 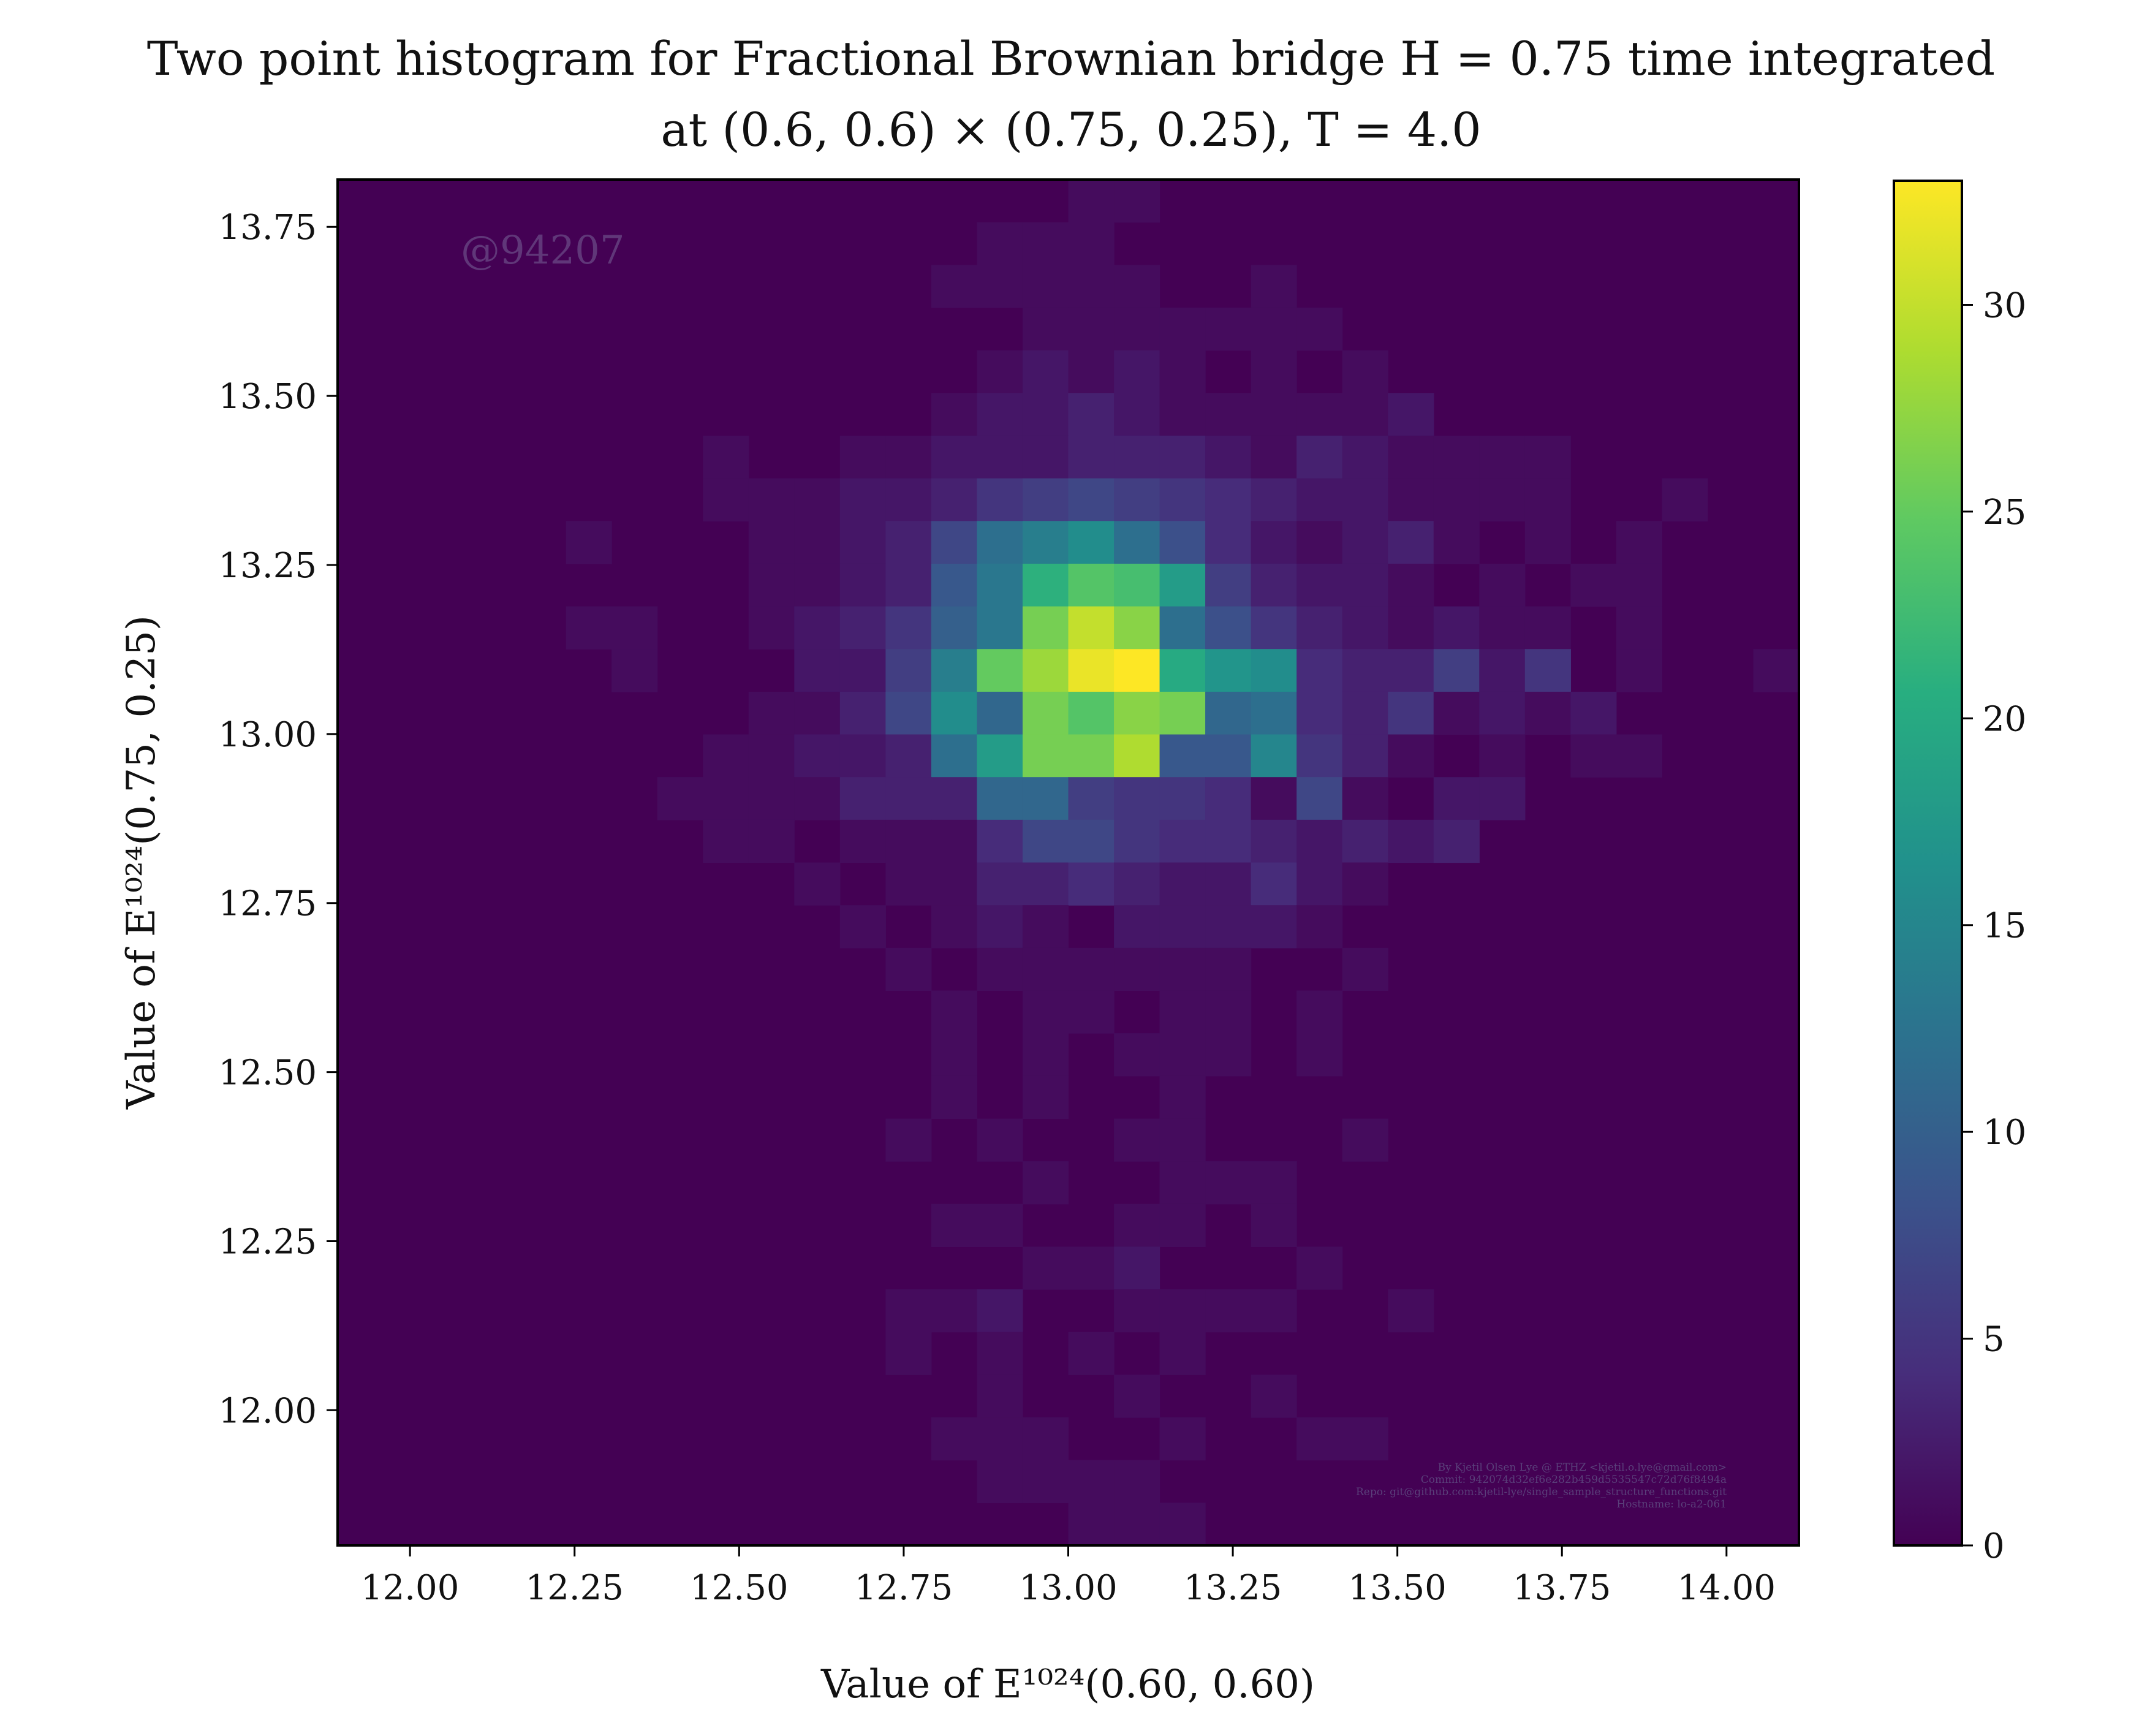 What do you see at coordinates (1994, 1546) in the screenshot?
I see `colorbar-tick-label: 0` at bounding box center [1994, 1546].